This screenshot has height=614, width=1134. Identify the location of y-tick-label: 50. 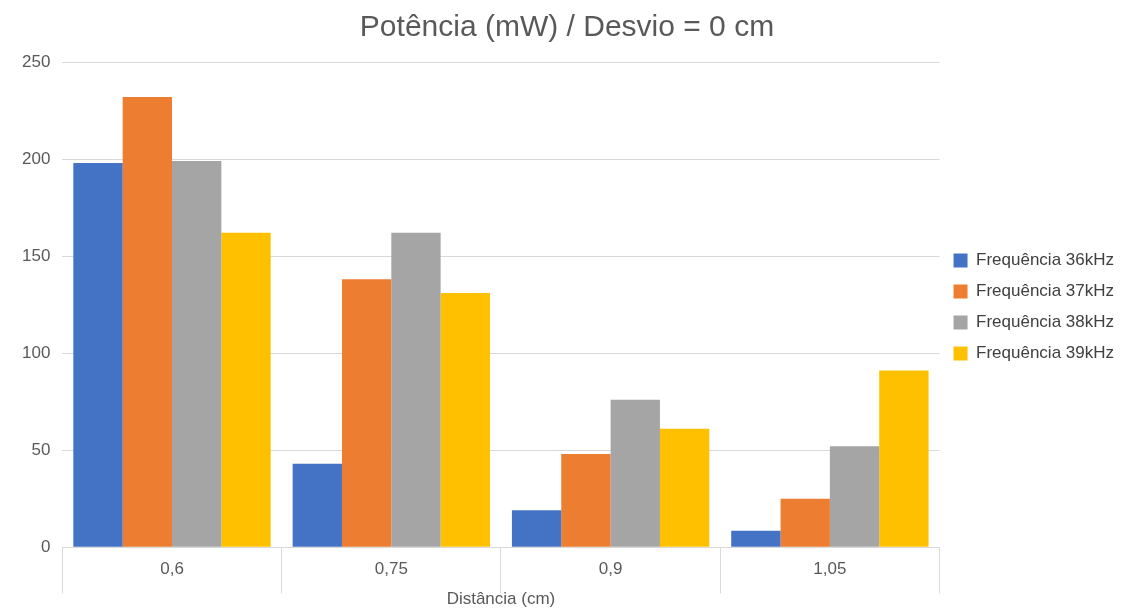
(41, 449).